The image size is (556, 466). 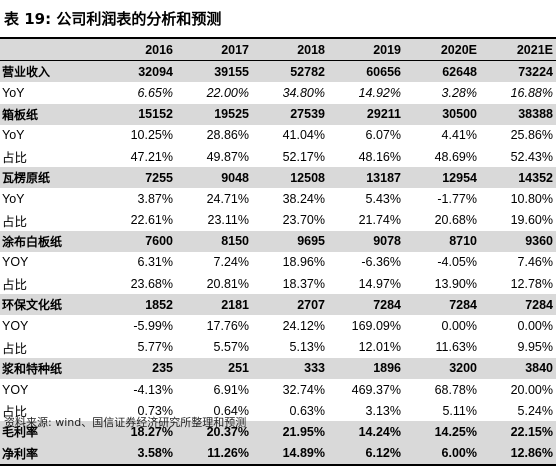 What do you see at coordinates (227, 92) in the screenshot?
I see `table-cell: 22.00%` at bounding box center [227, 92].